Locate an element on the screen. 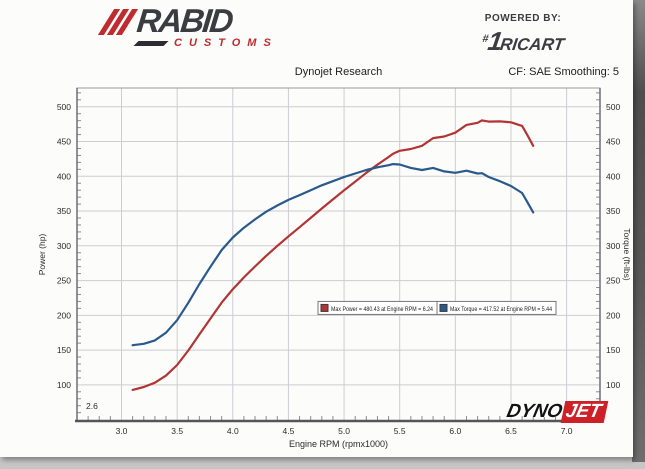  x-tick-label: 5.5 is located at coordinates (400, 431).